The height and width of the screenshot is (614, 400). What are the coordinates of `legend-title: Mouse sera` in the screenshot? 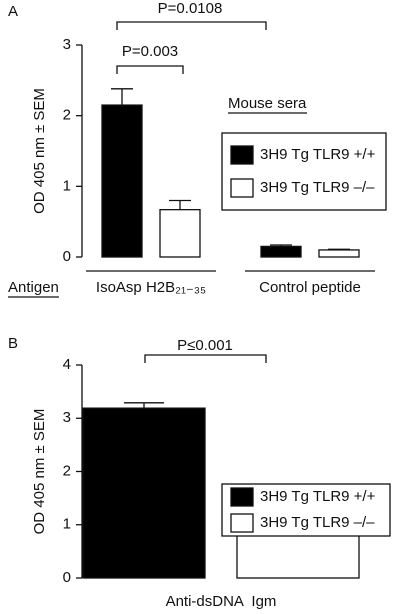 It's located at (267, 103).